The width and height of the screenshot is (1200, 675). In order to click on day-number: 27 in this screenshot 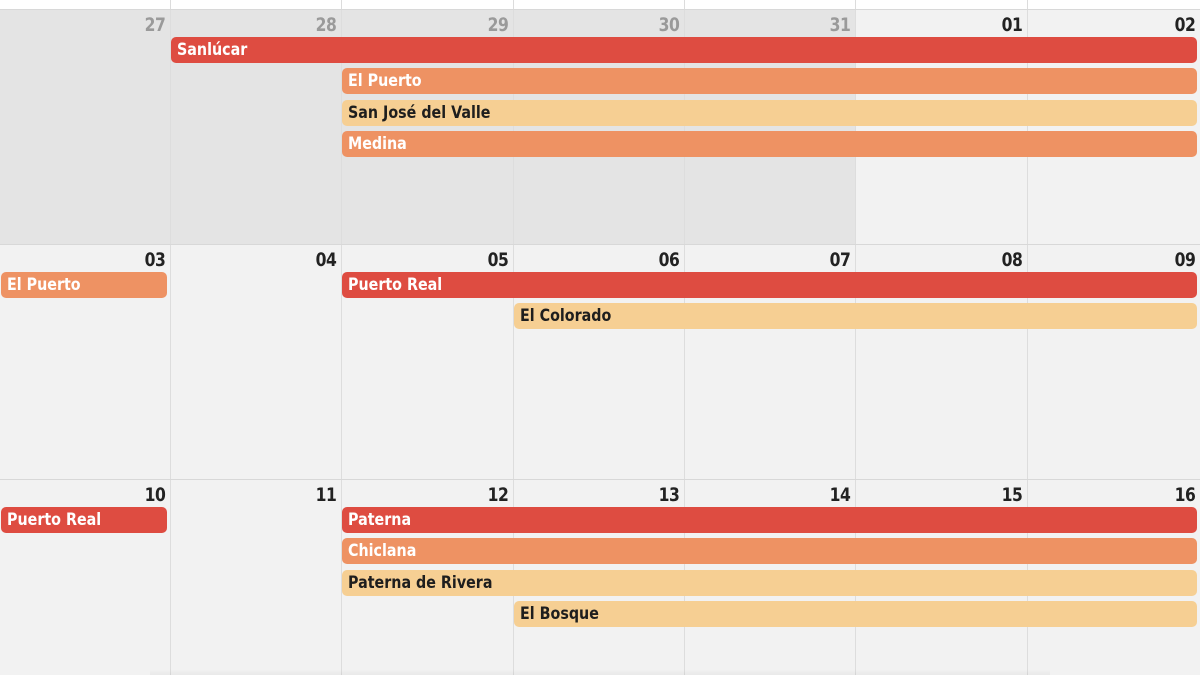, I will do `click(154, 25)`.